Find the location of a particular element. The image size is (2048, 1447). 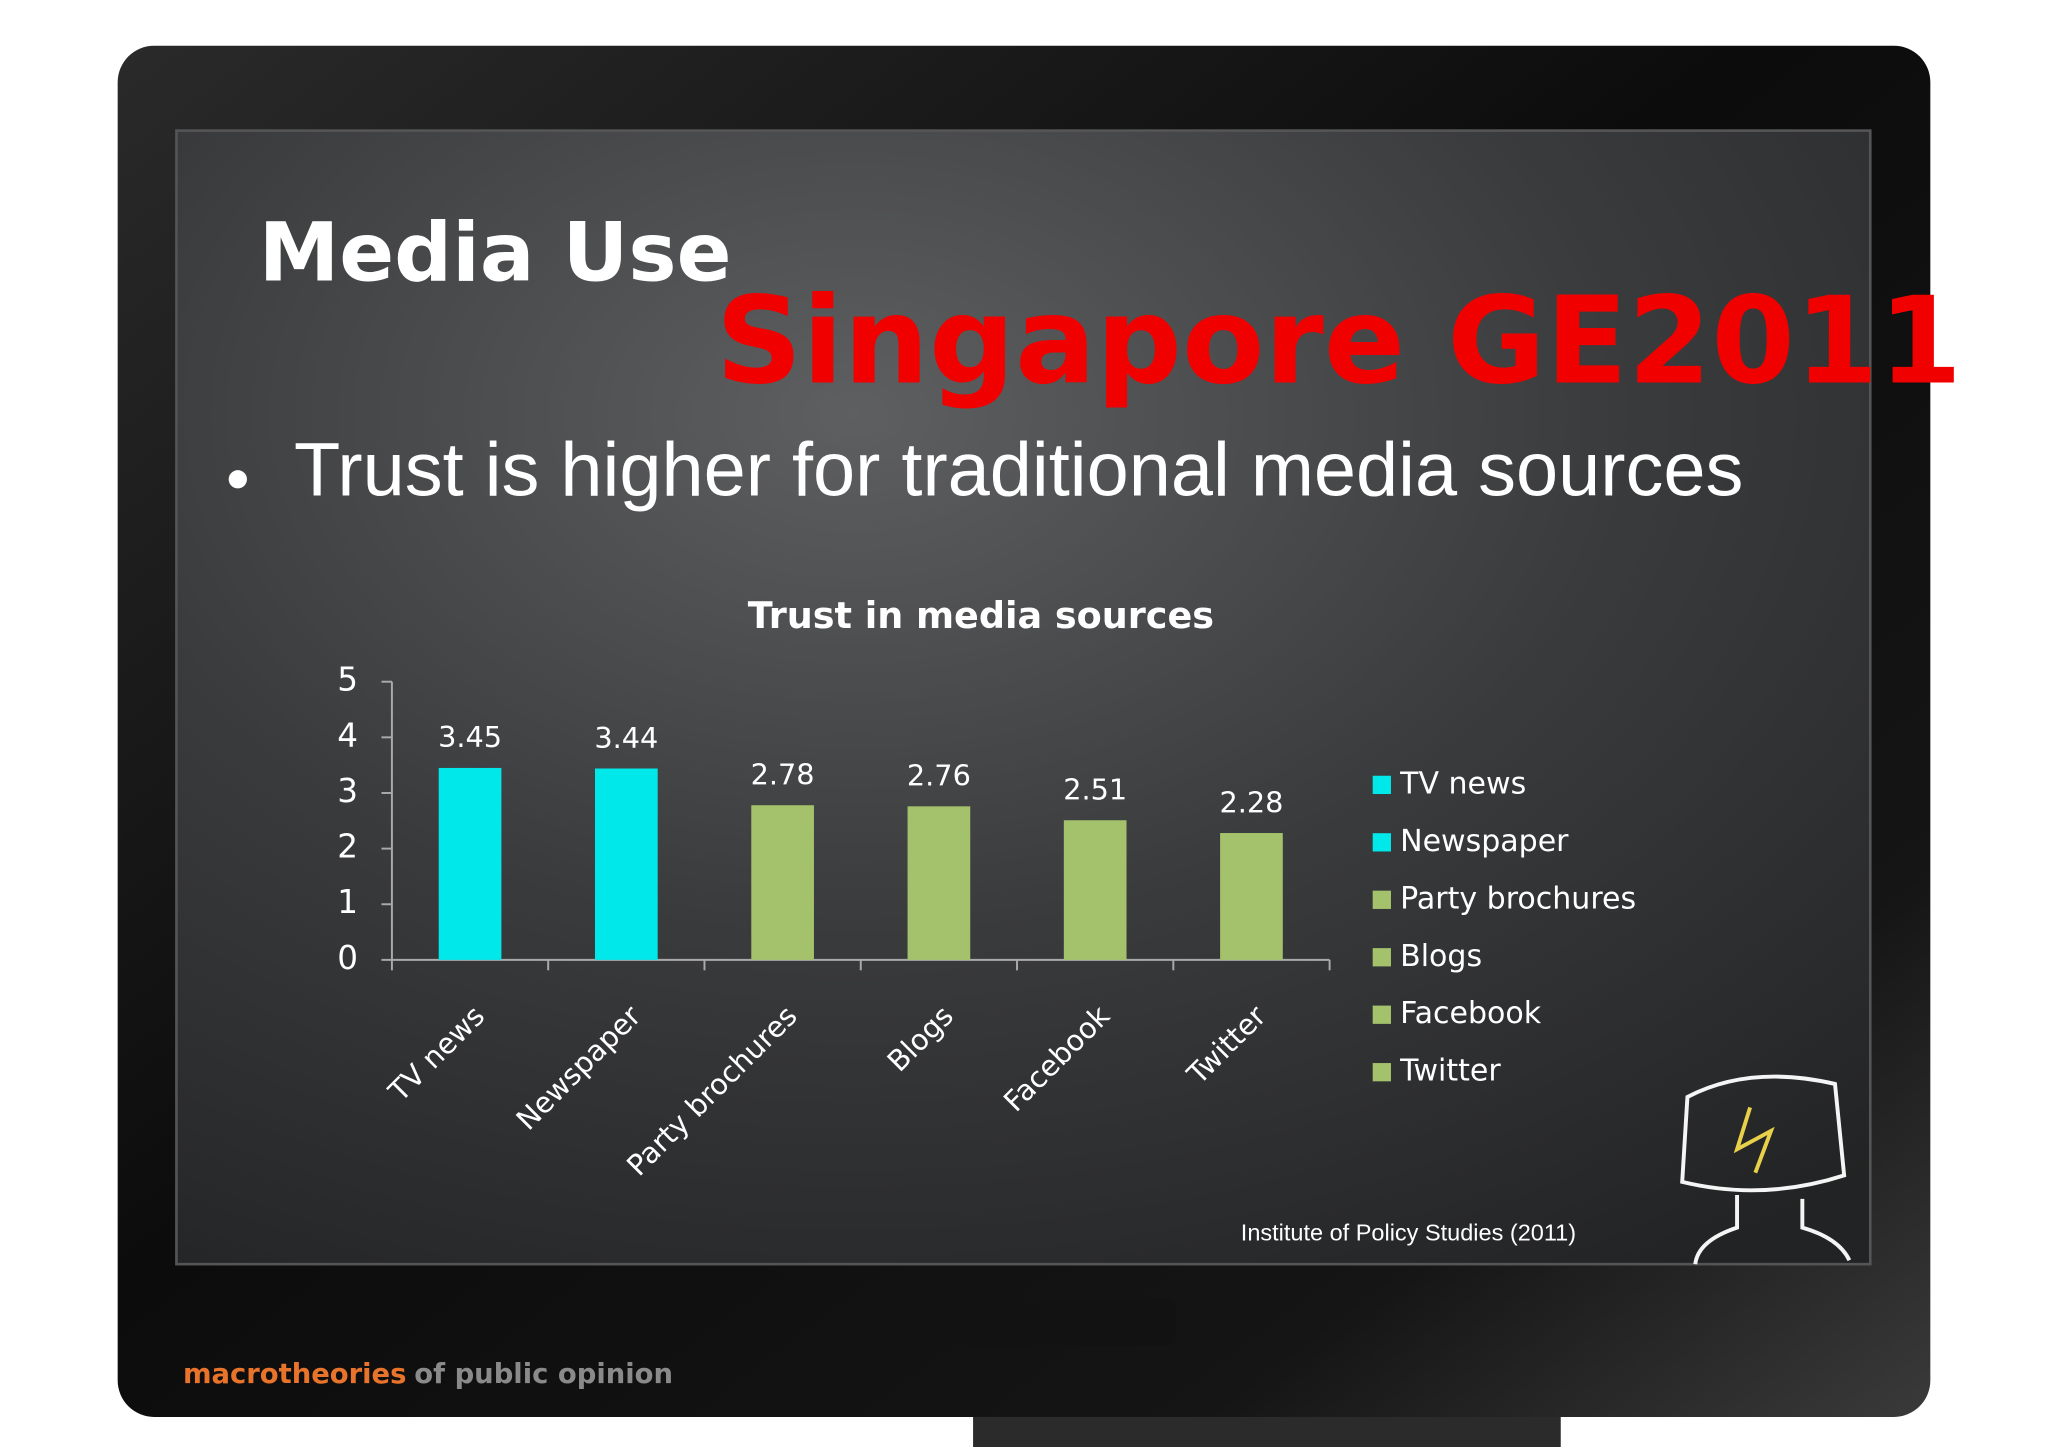

legend-label: Party brochures is located at coordinates (1518, 898).